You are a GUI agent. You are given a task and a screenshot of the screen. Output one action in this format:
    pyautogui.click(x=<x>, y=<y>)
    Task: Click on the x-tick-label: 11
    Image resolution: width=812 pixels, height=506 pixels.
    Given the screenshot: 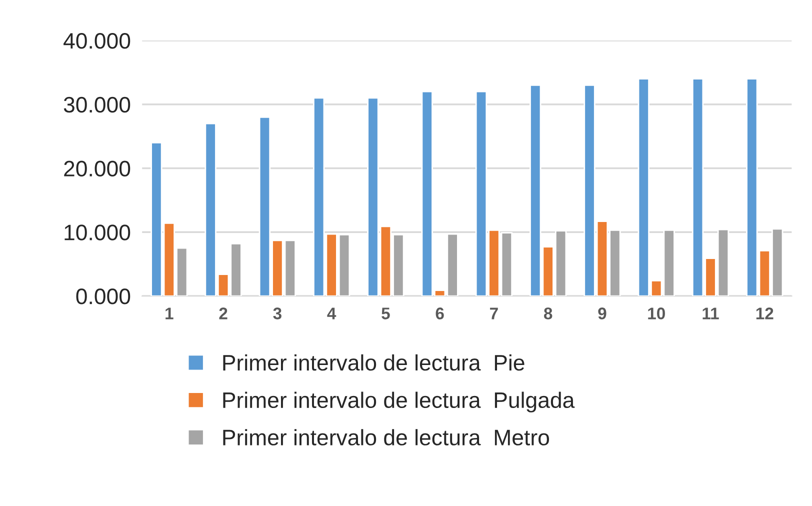 What is the action you would take?
    pyautogui.click(x=710, y=314)
    